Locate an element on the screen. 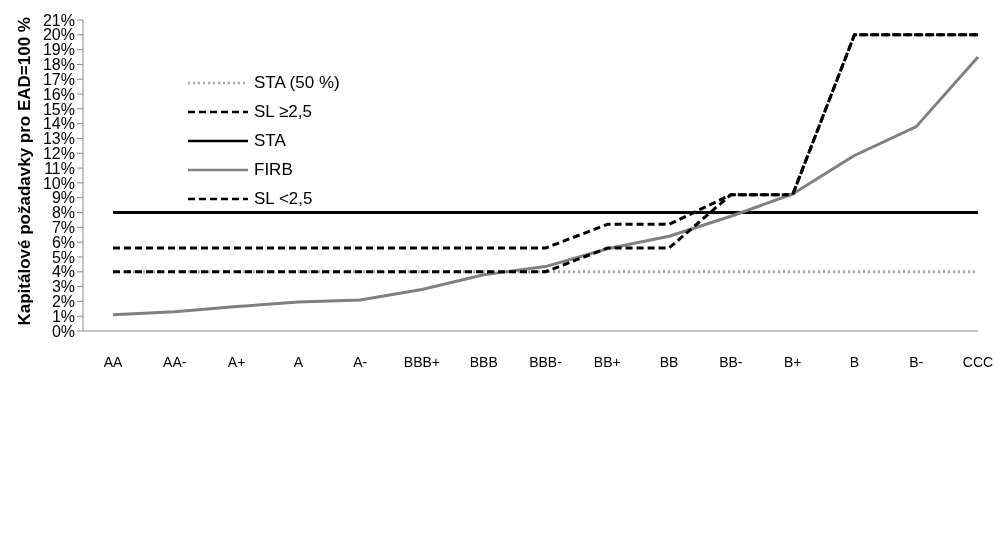  y-tick-label: 9% is located at coordinates (63, 198).